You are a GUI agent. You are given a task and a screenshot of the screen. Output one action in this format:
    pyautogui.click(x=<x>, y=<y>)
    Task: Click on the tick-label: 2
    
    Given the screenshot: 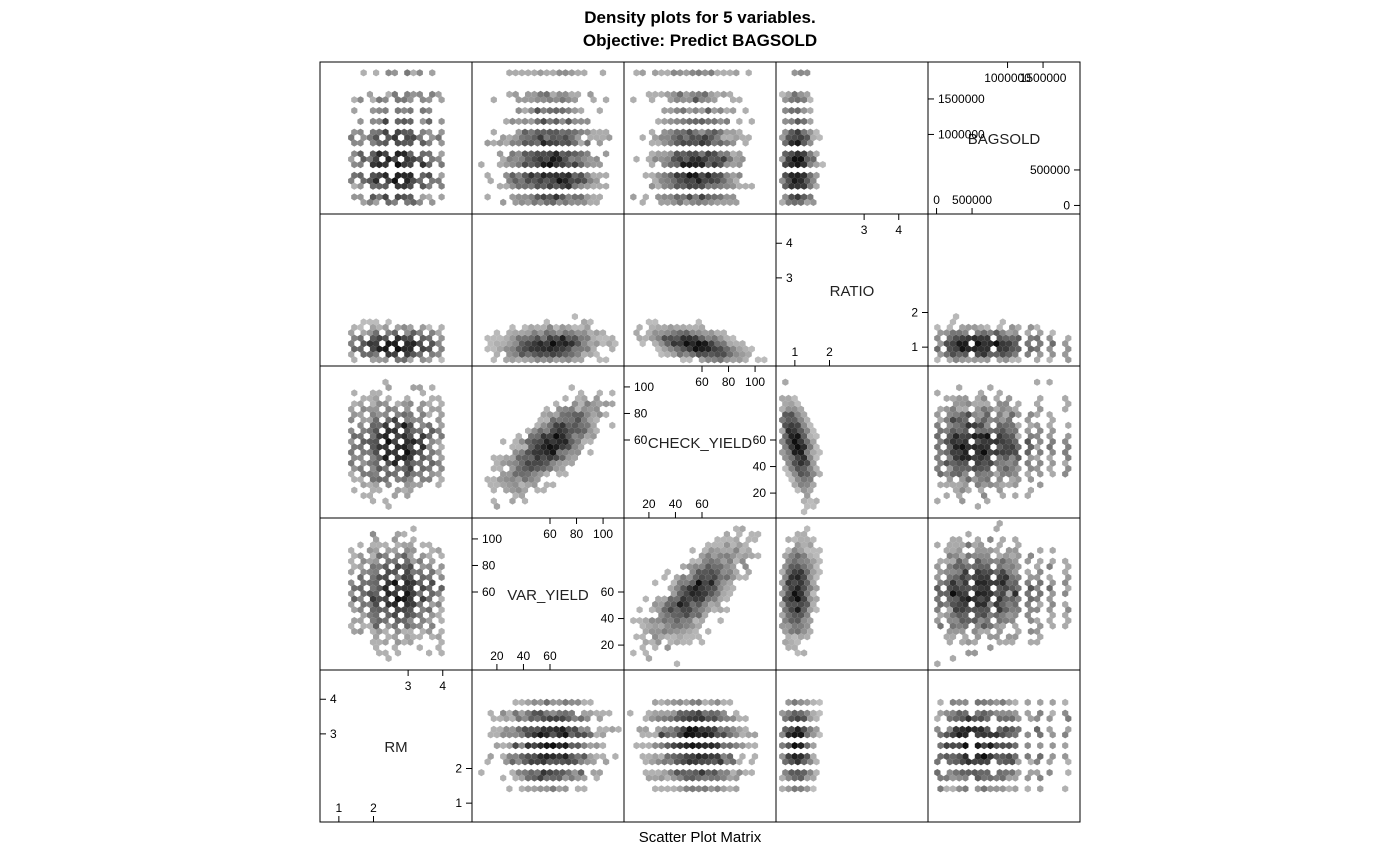 What is the action you would take?
    pyautogui.click(x=829, y=352)
    